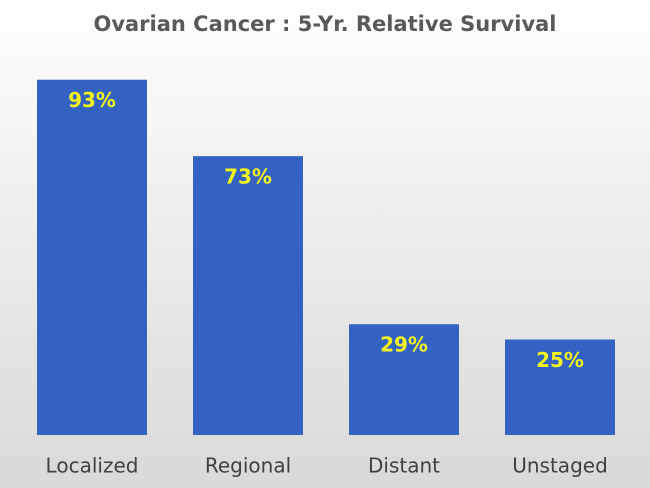 The width and height of the screenshot is (650, 488). What do you see at coordinates (248, 177) in the screenshot?
I see `value-label: 73%` at bounding box center [248, 177].